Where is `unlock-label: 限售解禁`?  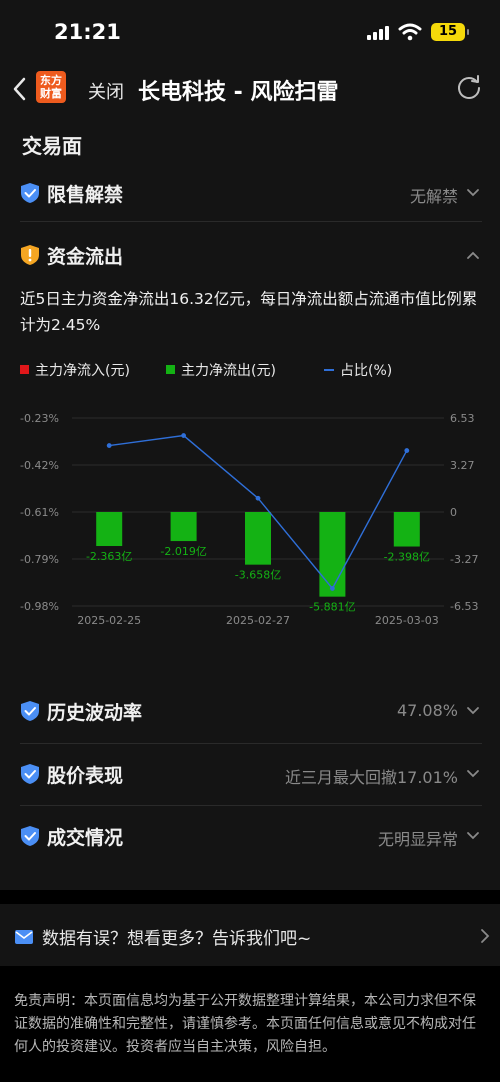 unlock-label: 限售解禁 is located at coordinates (85, 195).